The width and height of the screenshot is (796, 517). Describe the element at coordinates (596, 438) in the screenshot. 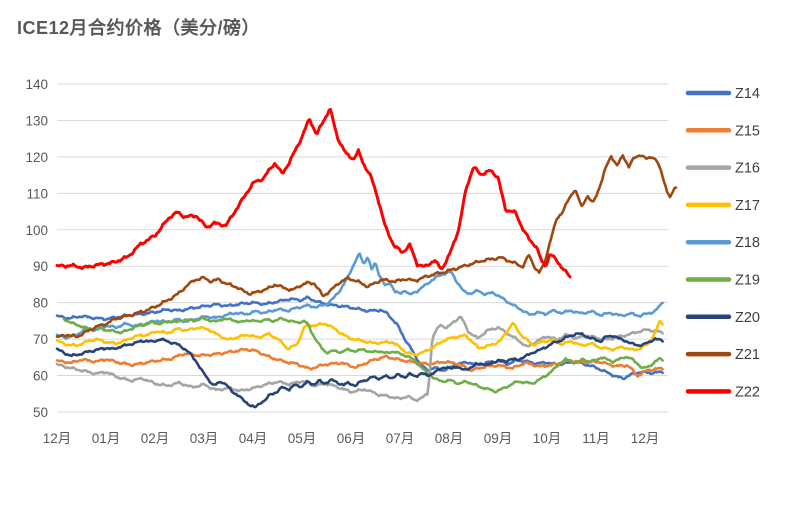

I see `x-tick-label: 11月` at that location.